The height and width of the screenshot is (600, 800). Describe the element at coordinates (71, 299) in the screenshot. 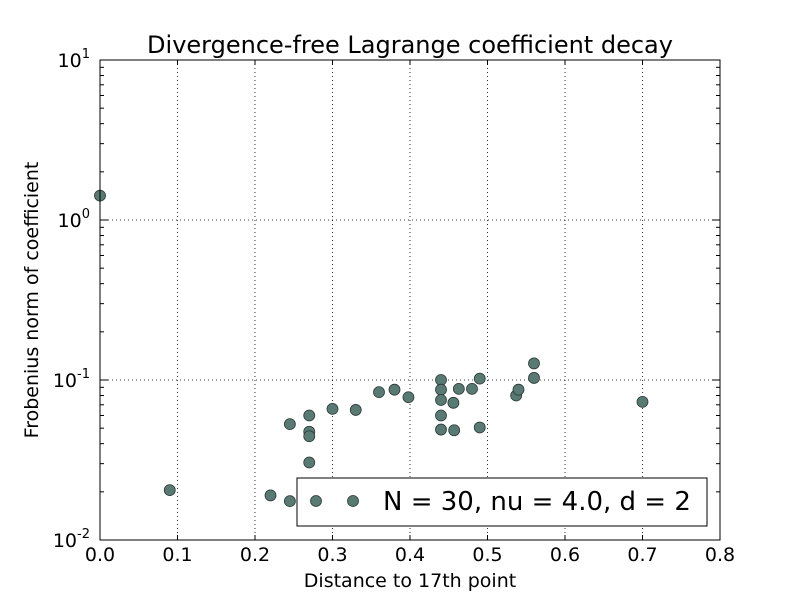

I see `y-tick-labels: 10⁻² 10⁻¹ 10⁰ 10¹` at that location.